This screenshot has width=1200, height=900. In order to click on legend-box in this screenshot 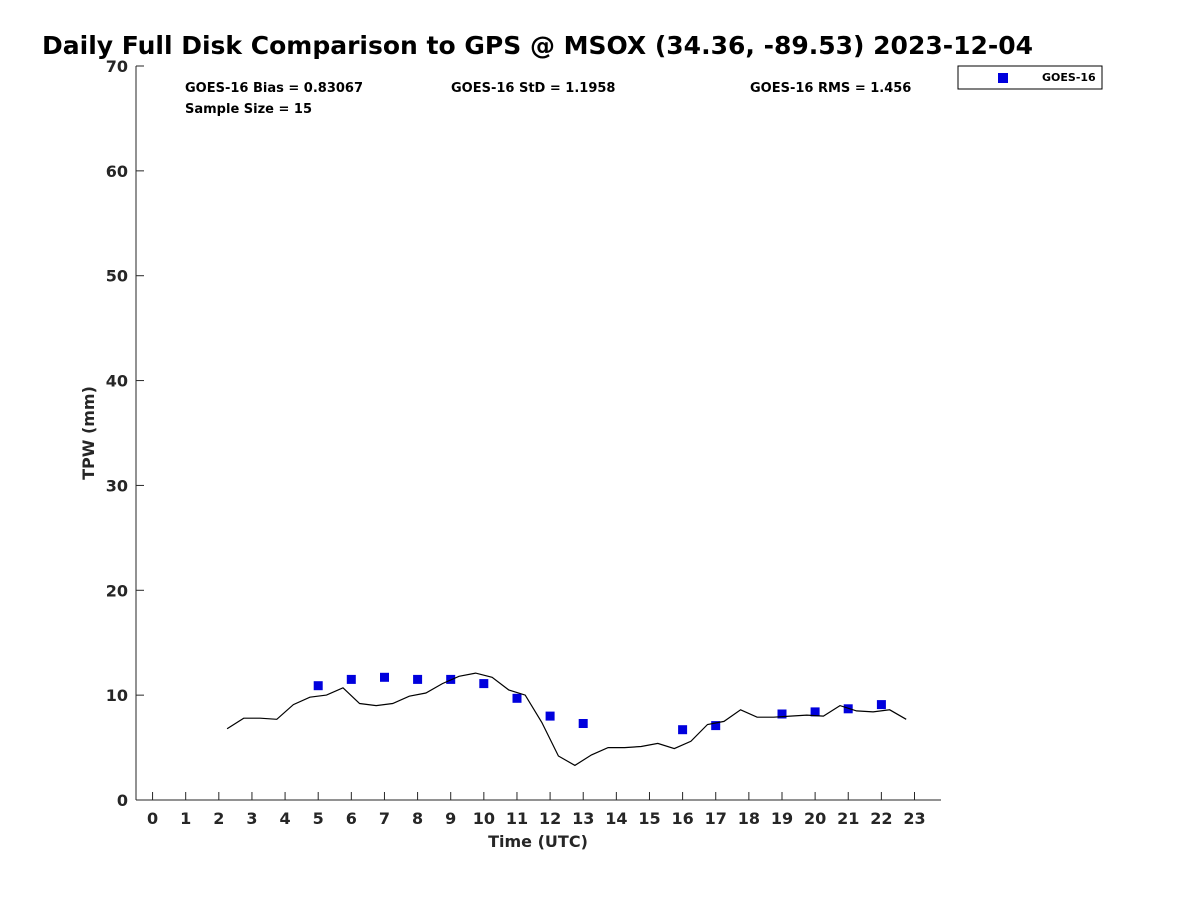, I will do `click(1030, 77)`.